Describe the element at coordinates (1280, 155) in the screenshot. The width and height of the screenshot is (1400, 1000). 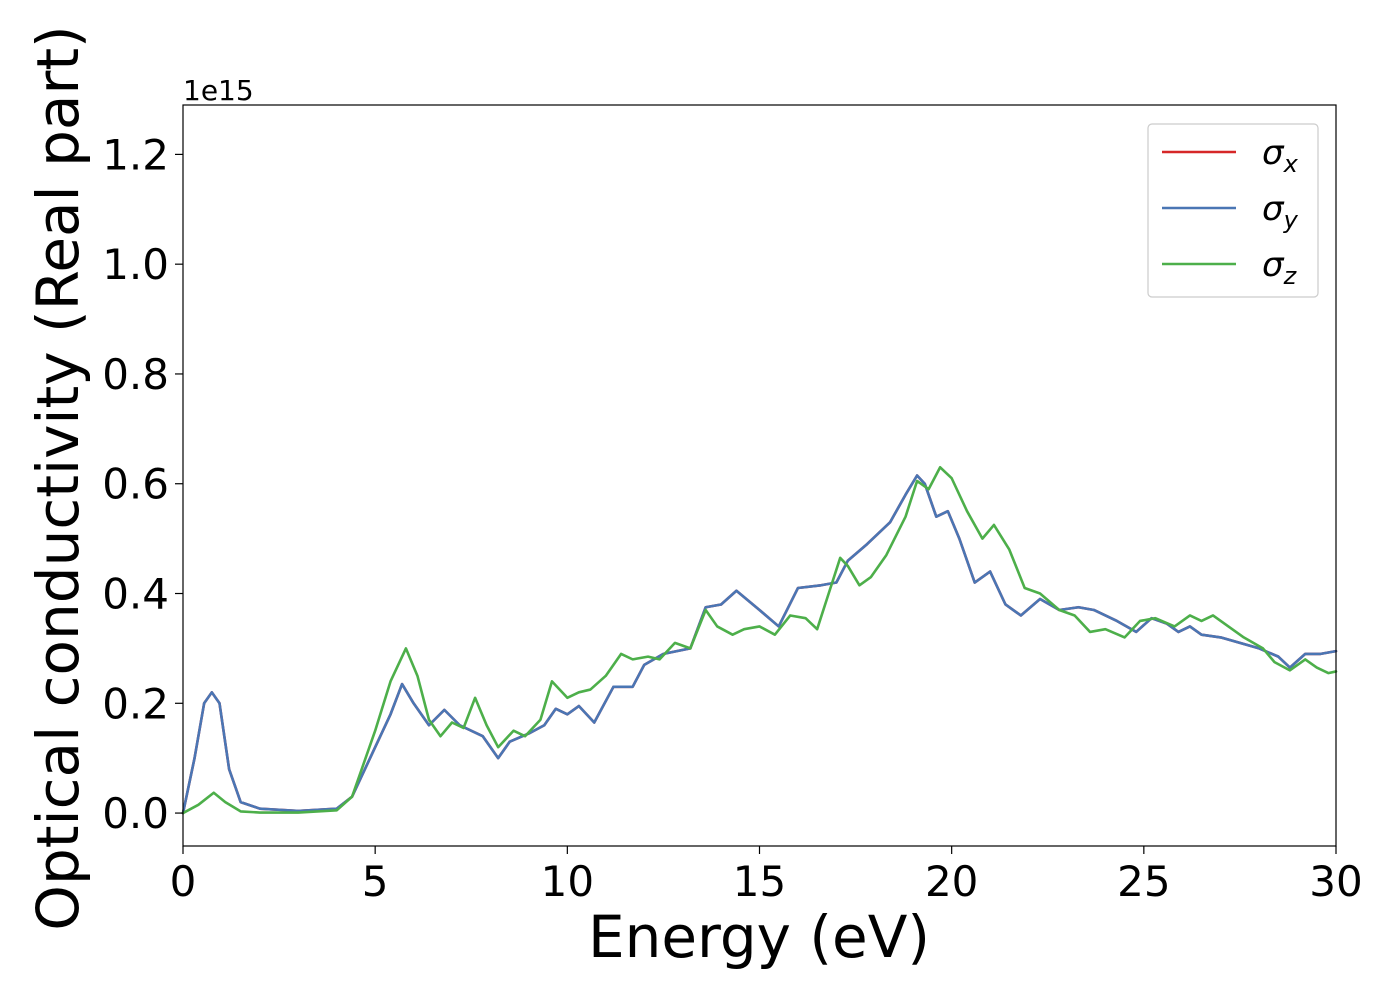
I see `legend-label-x: σx` at that location.